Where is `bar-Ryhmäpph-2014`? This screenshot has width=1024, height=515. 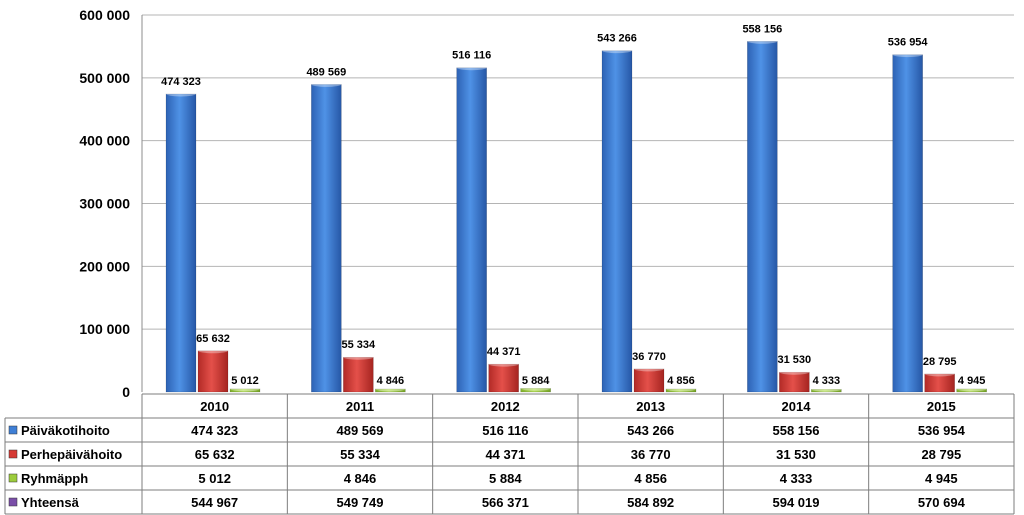
bar-Ryhmäpph-2014 is located at coordinates (826, 391).